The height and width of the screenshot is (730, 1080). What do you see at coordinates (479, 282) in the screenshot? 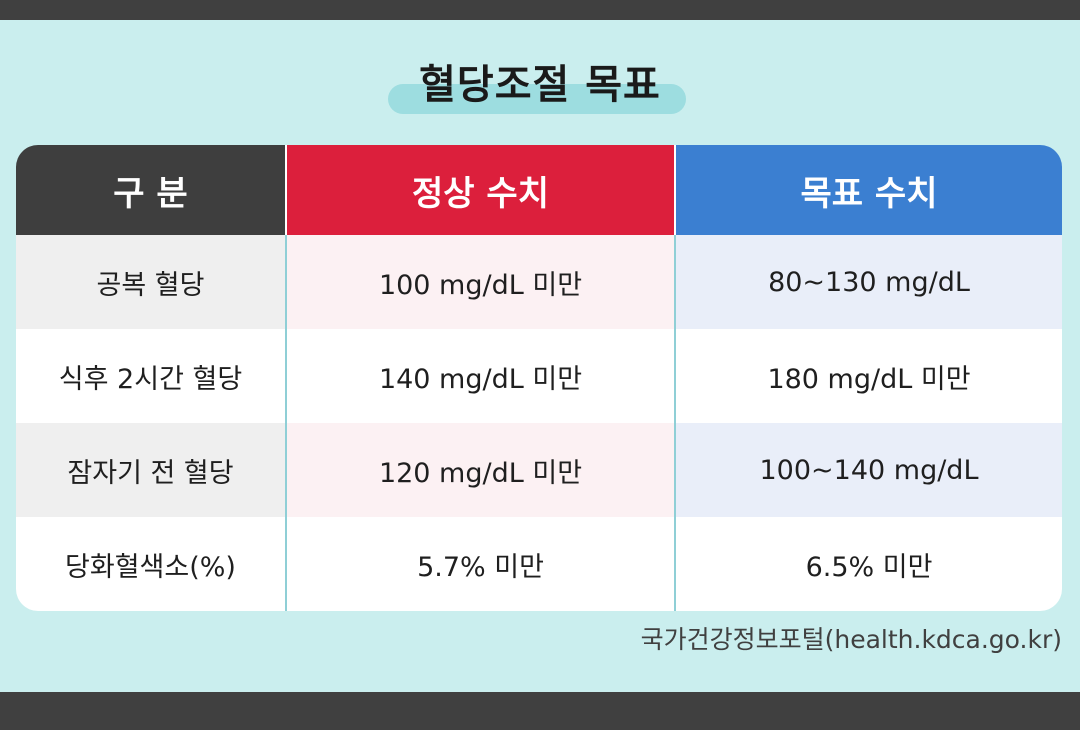
I see `normal-value: 100 mg/dL 미만` at bounding box center [479, 282].